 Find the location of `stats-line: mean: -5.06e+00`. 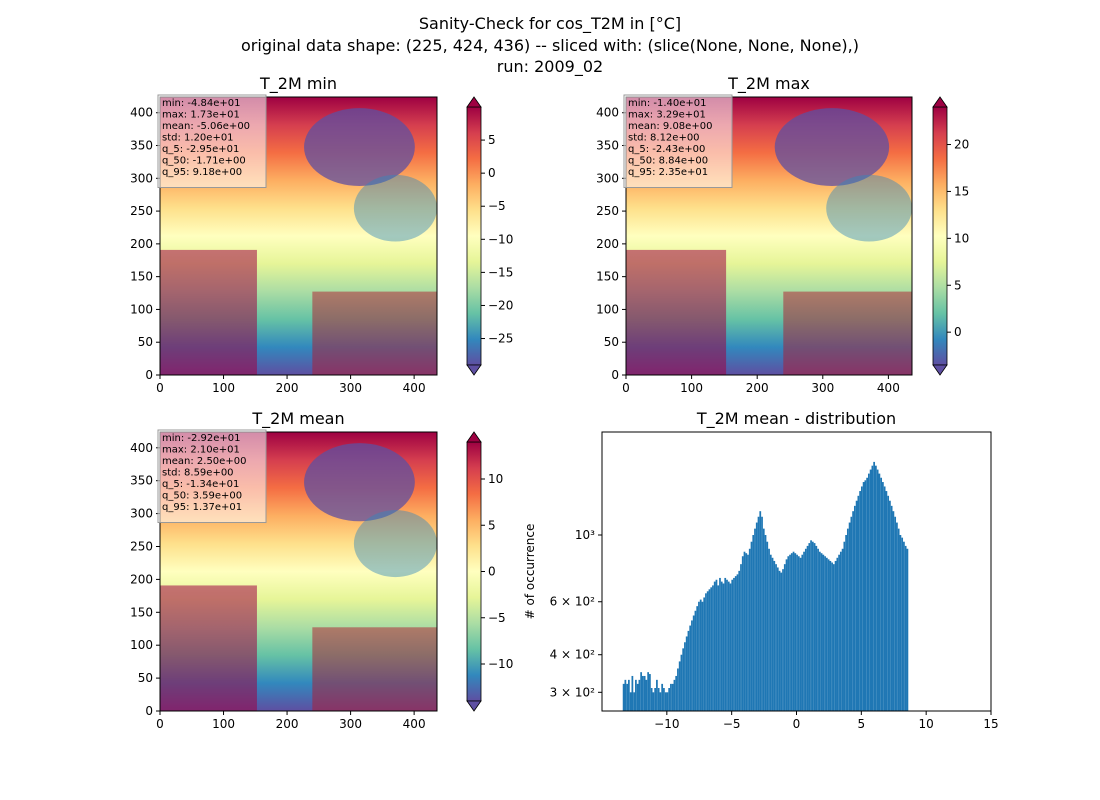

stats-line: mean: -5.06e+00 is located at coordinates (206, 126).